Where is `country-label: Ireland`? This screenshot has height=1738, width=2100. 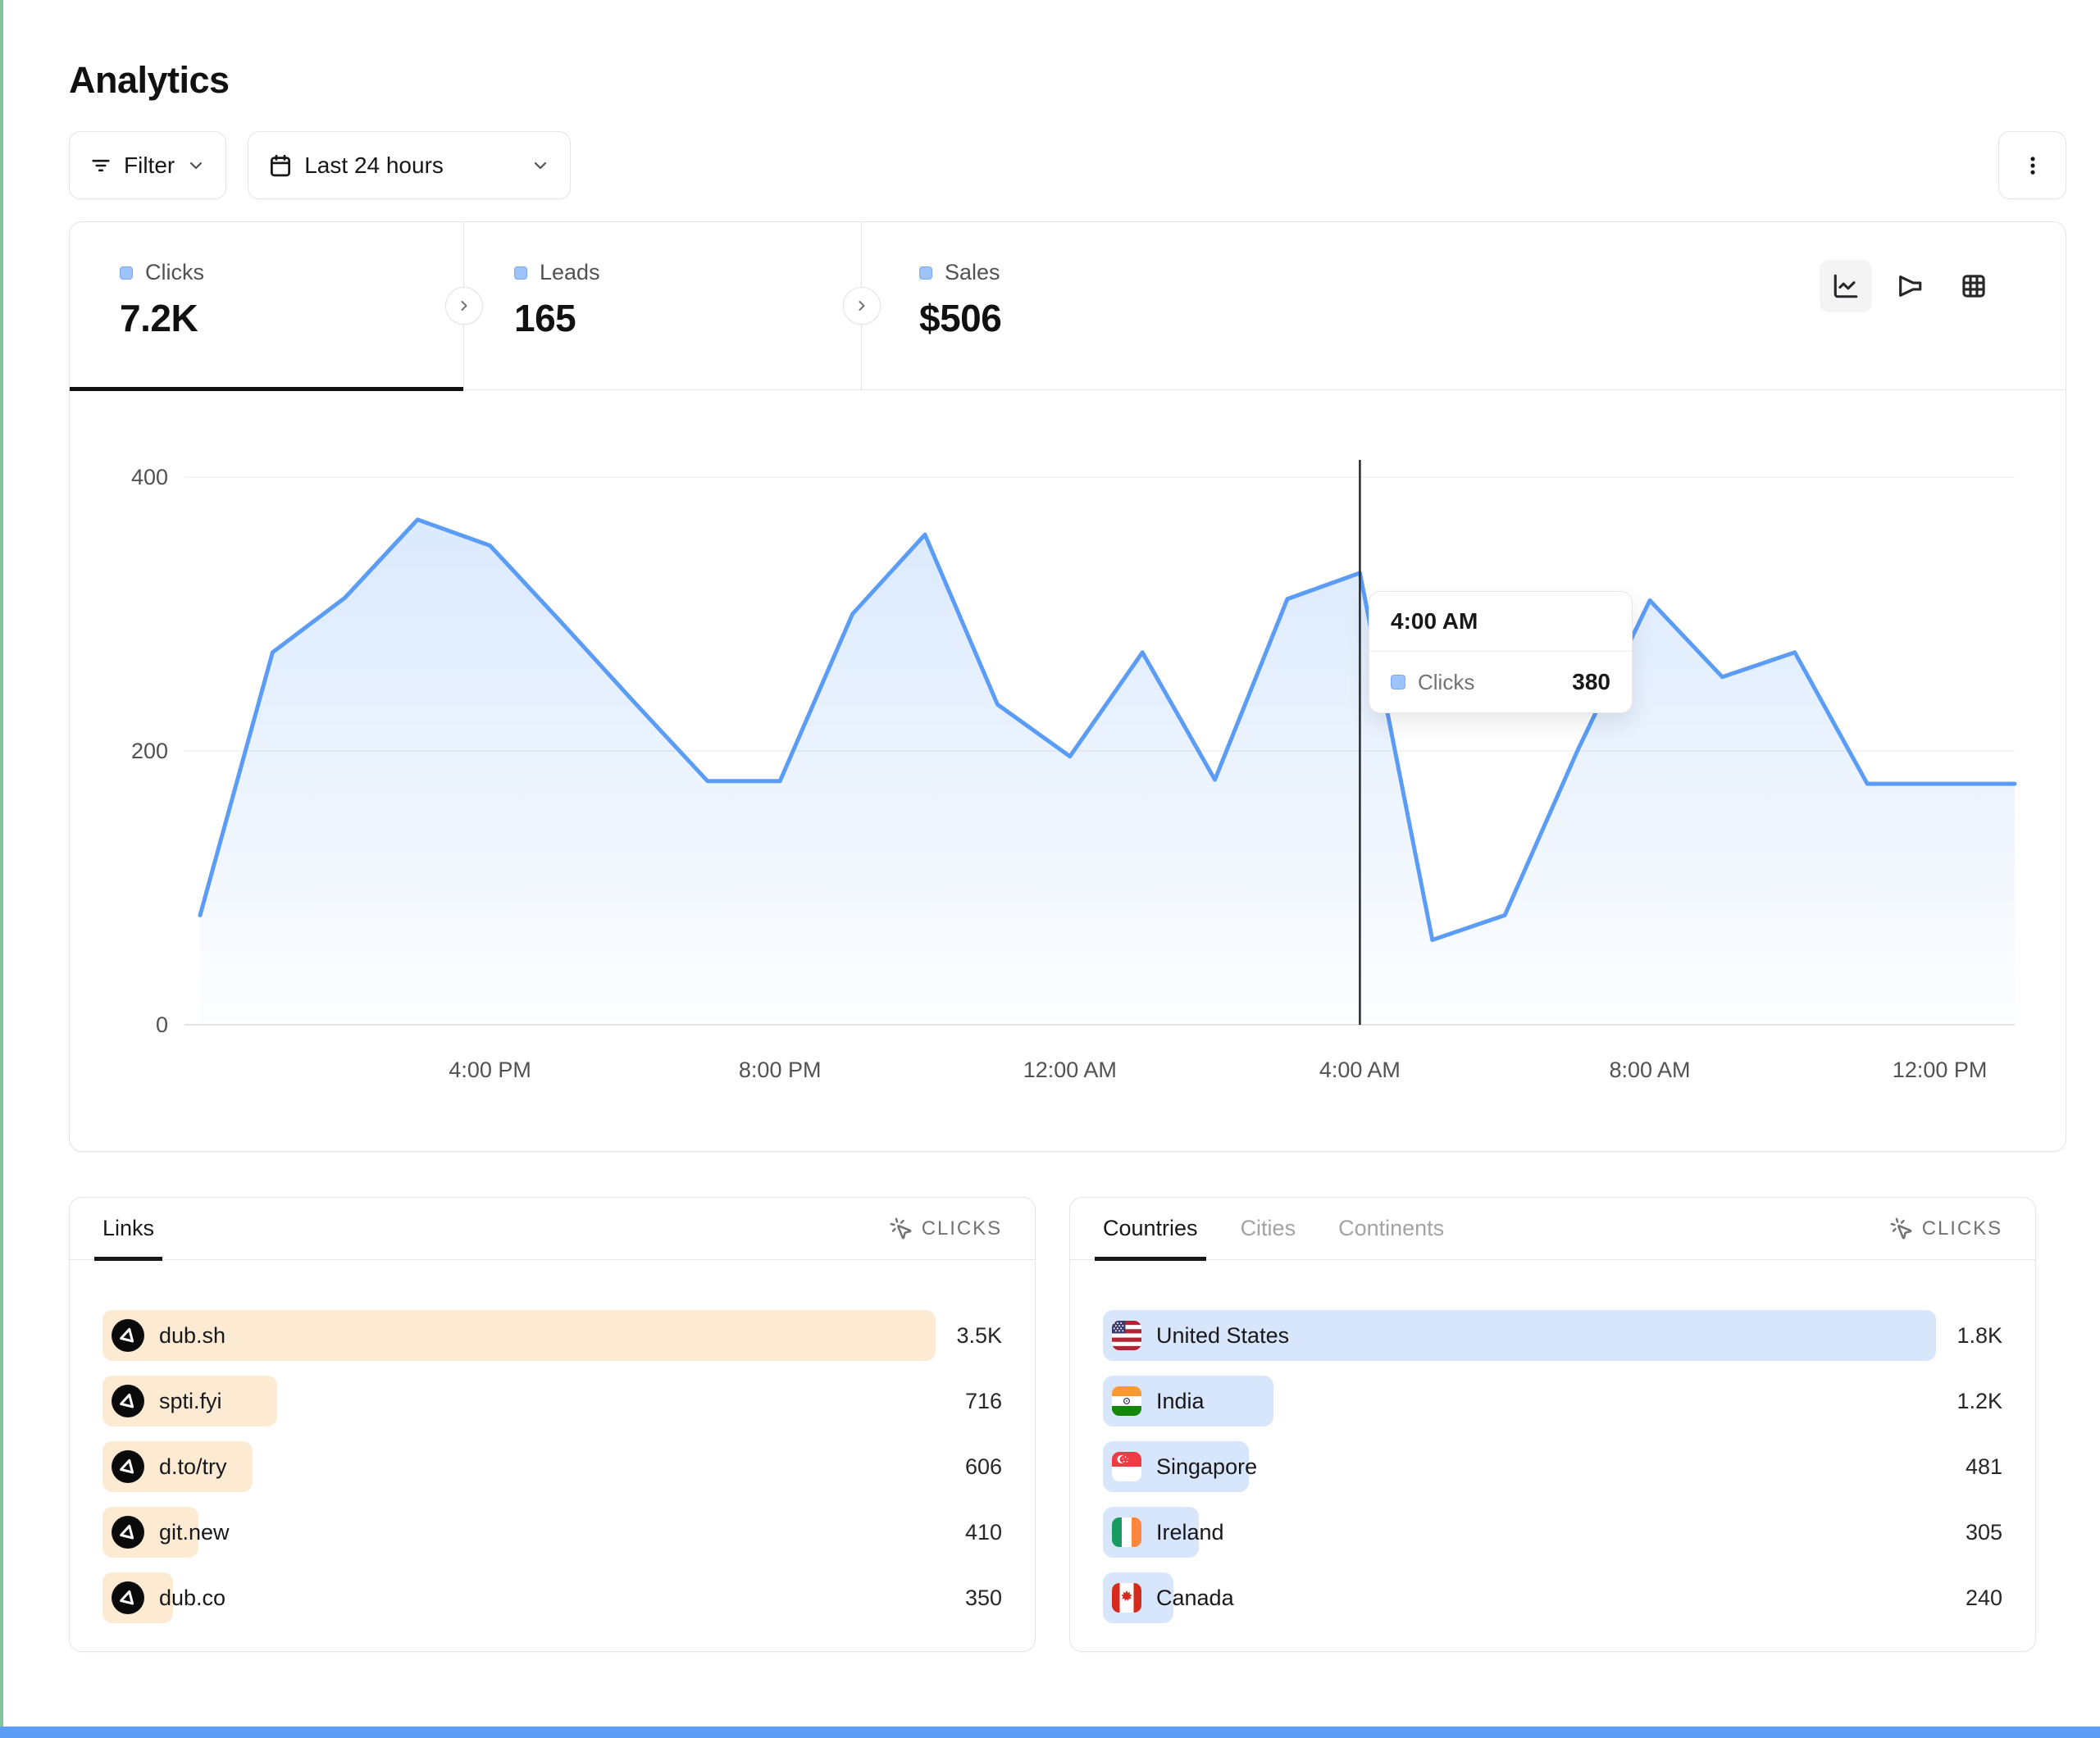
country-label: Ireland is located at coordinates (1190, 1532).